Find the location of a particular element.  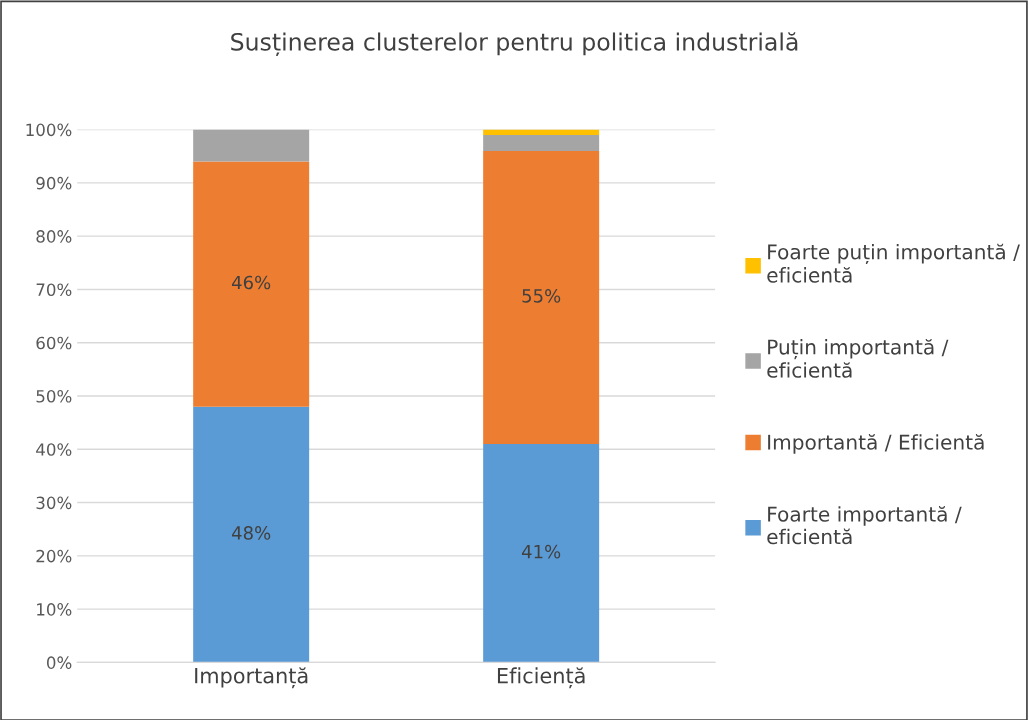

y-tick-label: 90% is located at coordinates (54, 183).